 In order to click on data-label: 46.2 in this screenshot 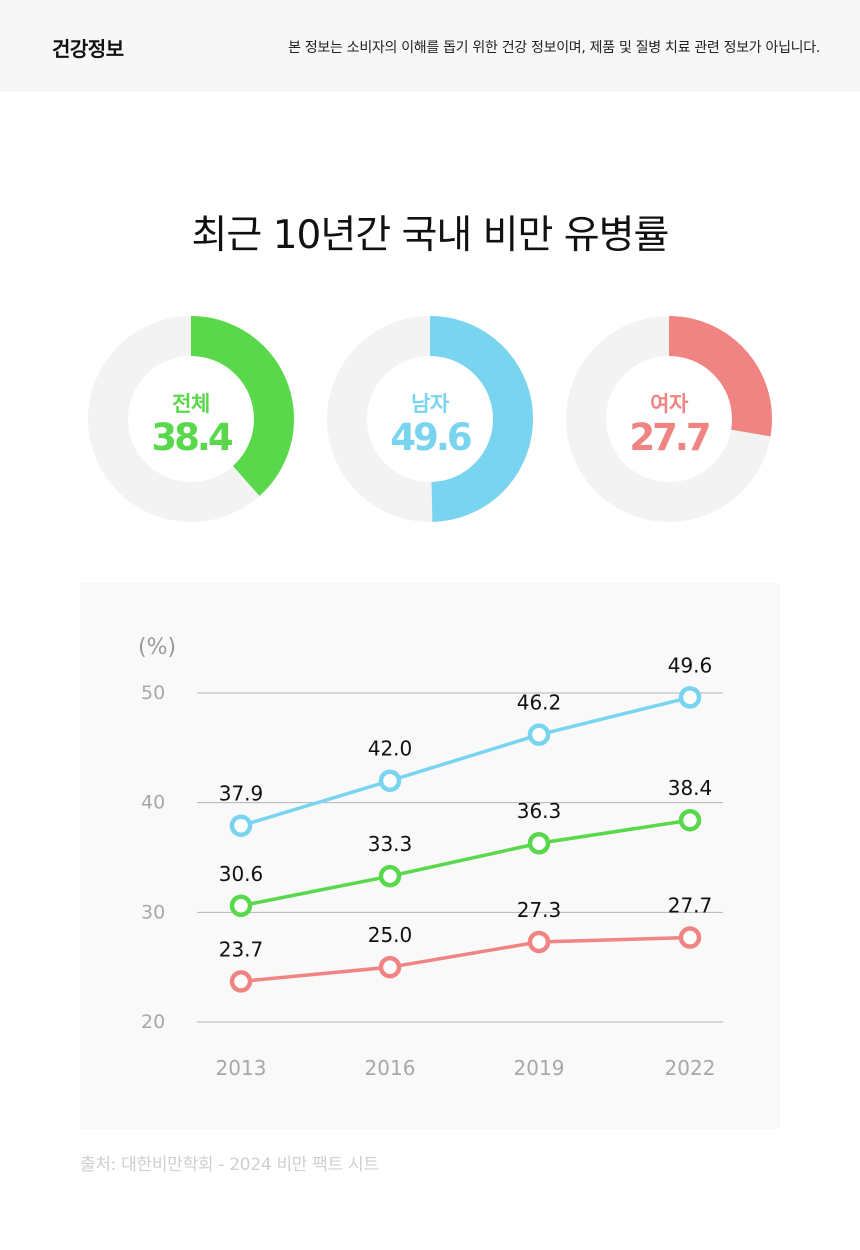, I will do `click(539, 703)`.